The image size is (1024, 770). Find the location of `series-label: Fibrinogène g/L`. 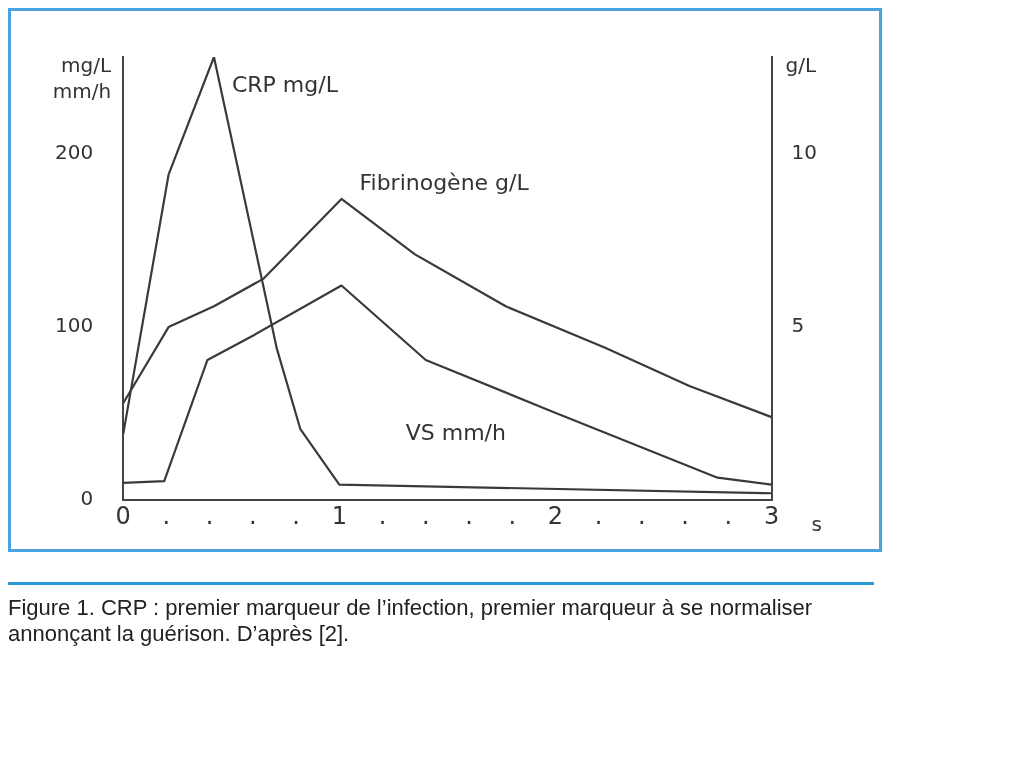

series-label: Fibrinogène g/L is located at coordinates (444, 182).